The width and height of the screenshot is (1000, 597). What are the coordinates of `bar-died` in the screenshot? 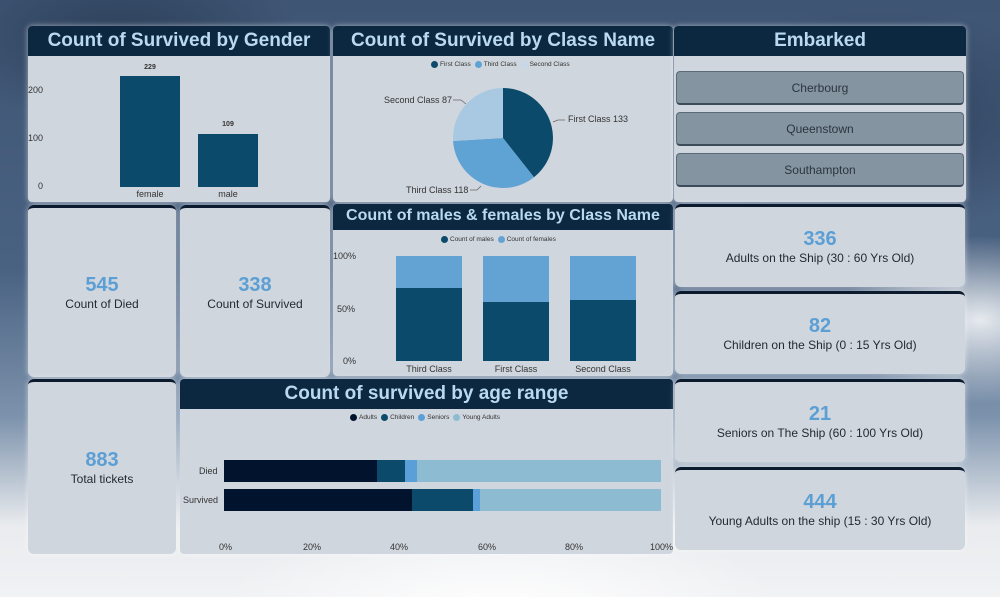 It's located at (442, 471).